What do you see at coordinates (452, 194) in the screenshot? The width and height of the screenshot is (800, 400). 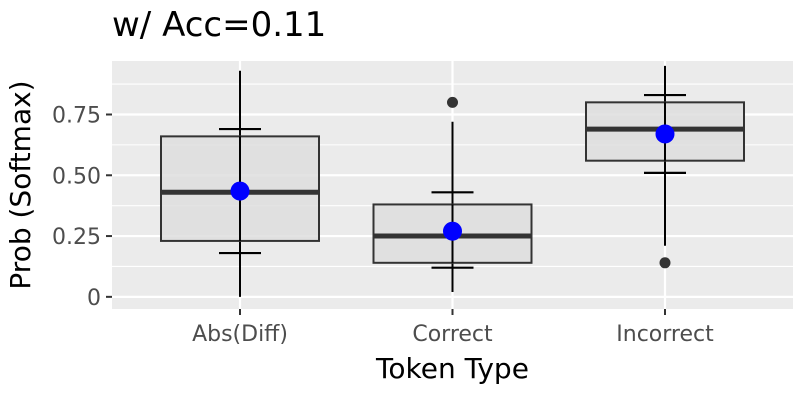 I see `box-group-correct` at bounding box center [452, 194].